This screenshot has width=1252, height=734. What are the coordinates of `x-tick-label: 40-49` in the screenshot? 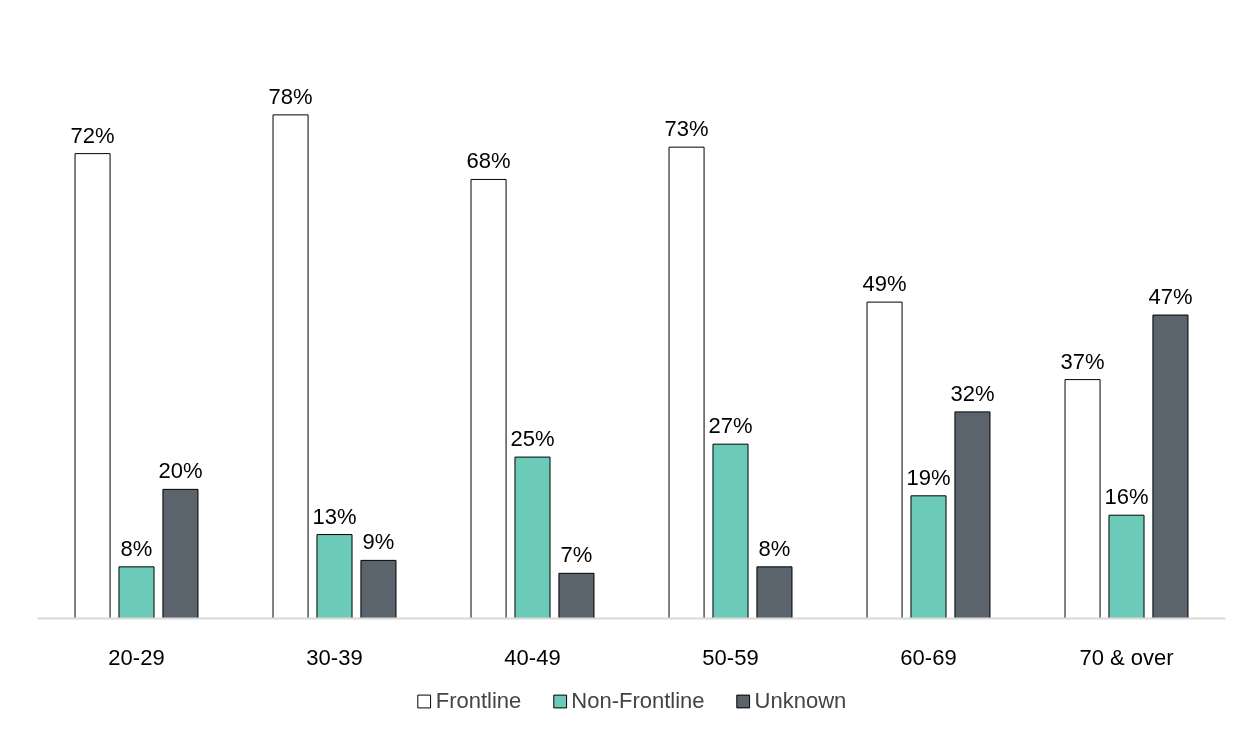 It's located at (532, 657).